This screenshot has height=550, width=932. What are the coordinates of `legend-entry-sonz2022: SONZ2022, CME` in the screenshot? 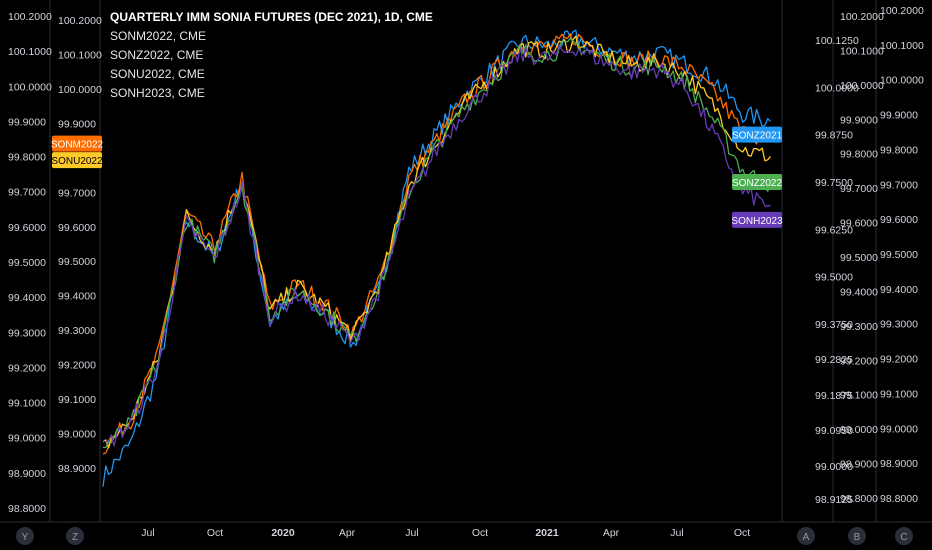 It's located at (157, 55).